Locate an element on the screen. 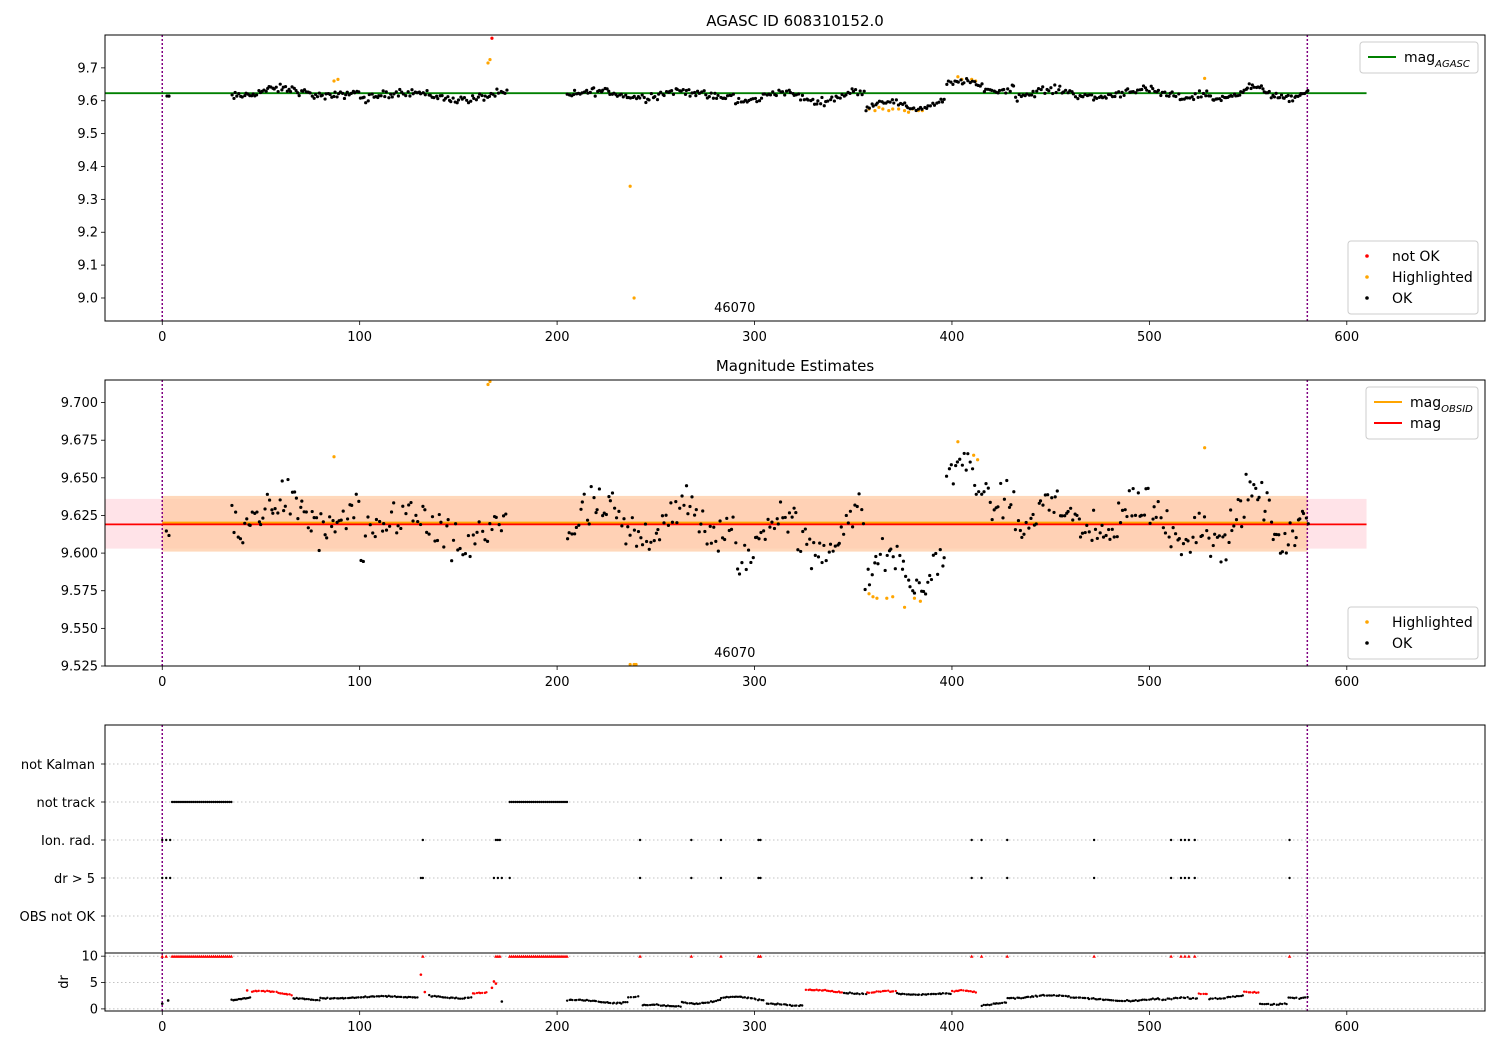 The width and height of the screenshot is (1500, 1050). legend-box is located at coordinates (1413, 277).